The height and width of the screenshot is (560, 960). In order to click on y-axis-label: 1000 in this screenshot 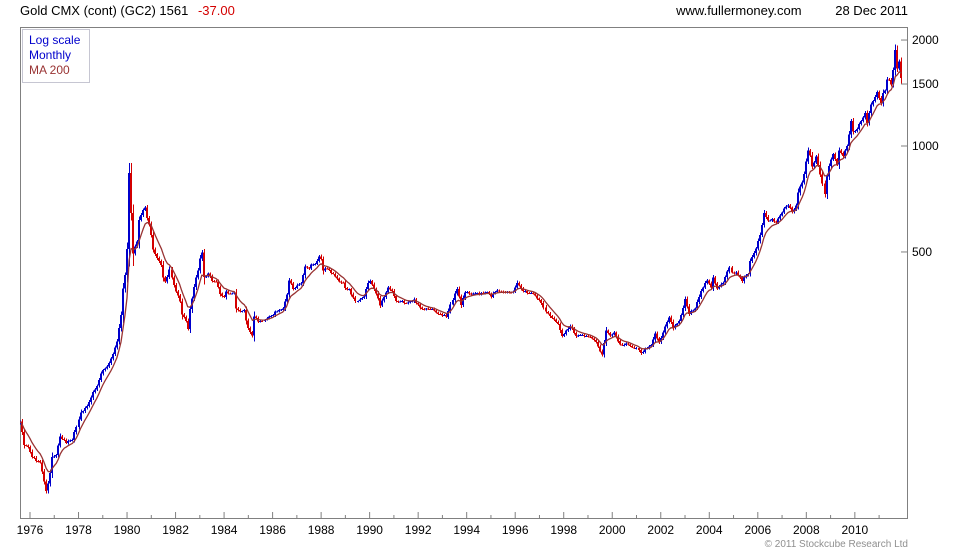, I will do `click(925, 146)`.